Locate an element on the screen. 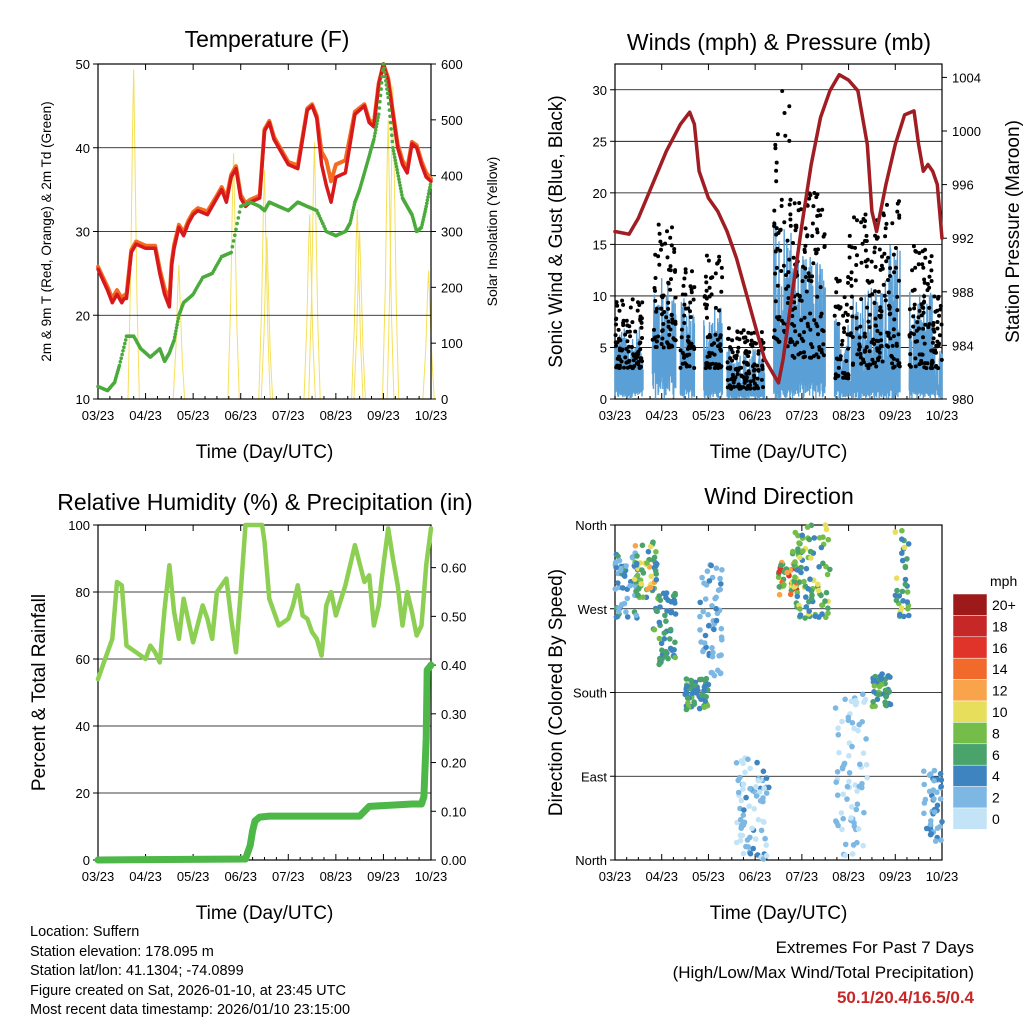  legend-label: 6 is located at coordinates (996, 755).